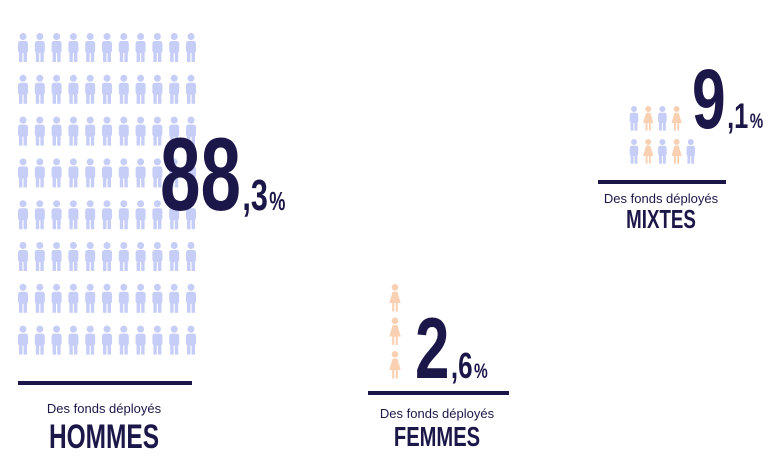 Image resolution: width=778 pixels, height=476 pixels. What do you see at coordinates (727, 99) in the screenshot?
I see `value-label-wrap: 9,1%` at bounding box center [727, 99].